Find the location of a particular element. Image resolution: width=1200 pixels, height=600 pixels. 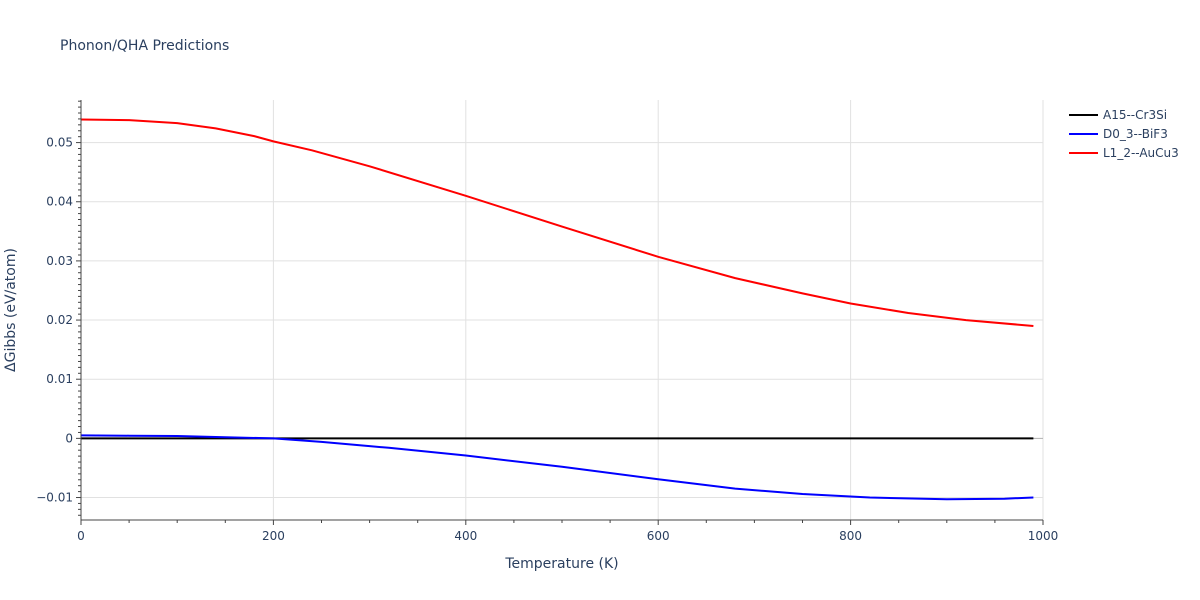

legend-item-label: D0_3--BiF3 is located at coordinates (1135, 134).